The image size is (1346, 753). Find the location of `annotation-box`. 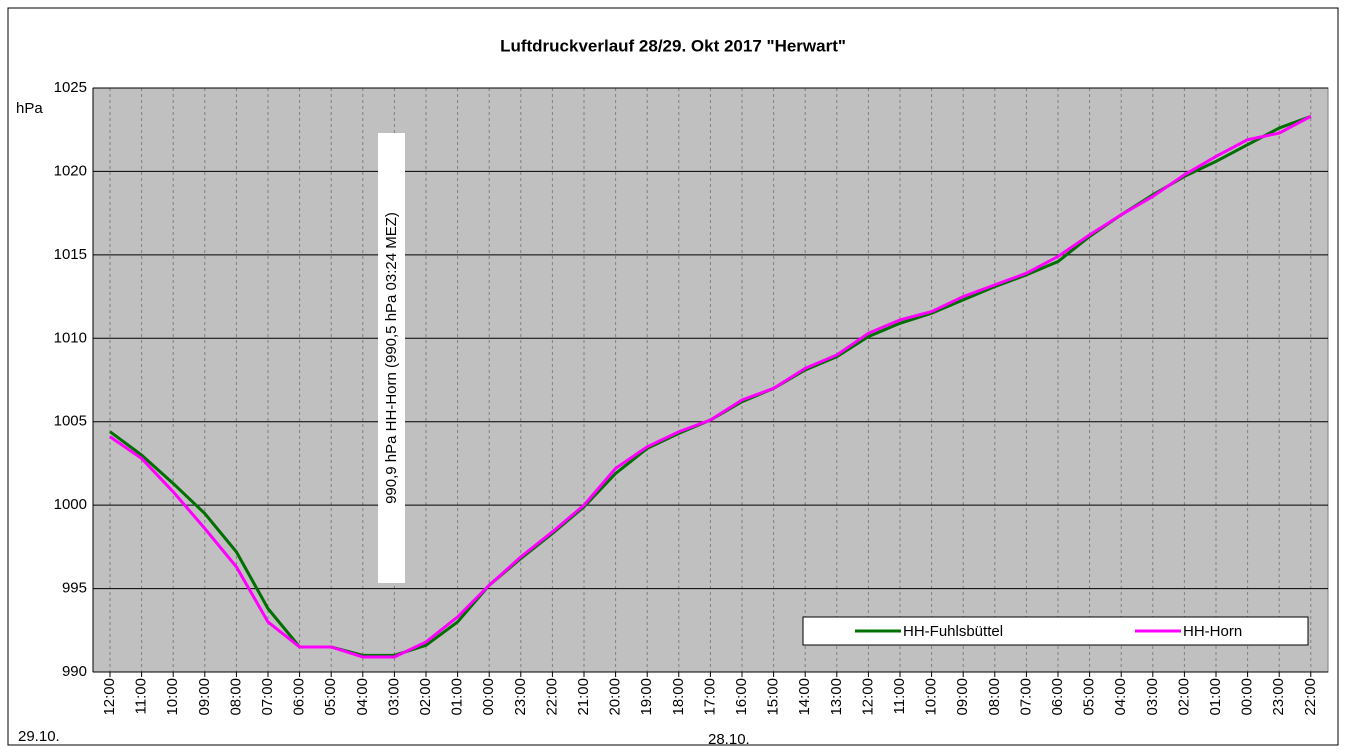

annotation-box is located at coordinates (391, 358).